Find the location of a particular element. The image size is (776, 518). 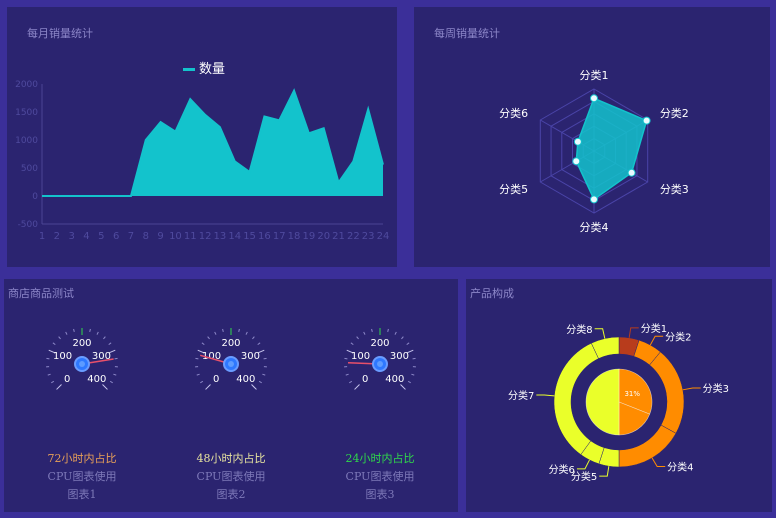

slice-label: 分类7 is located at coordinates (521, 395).